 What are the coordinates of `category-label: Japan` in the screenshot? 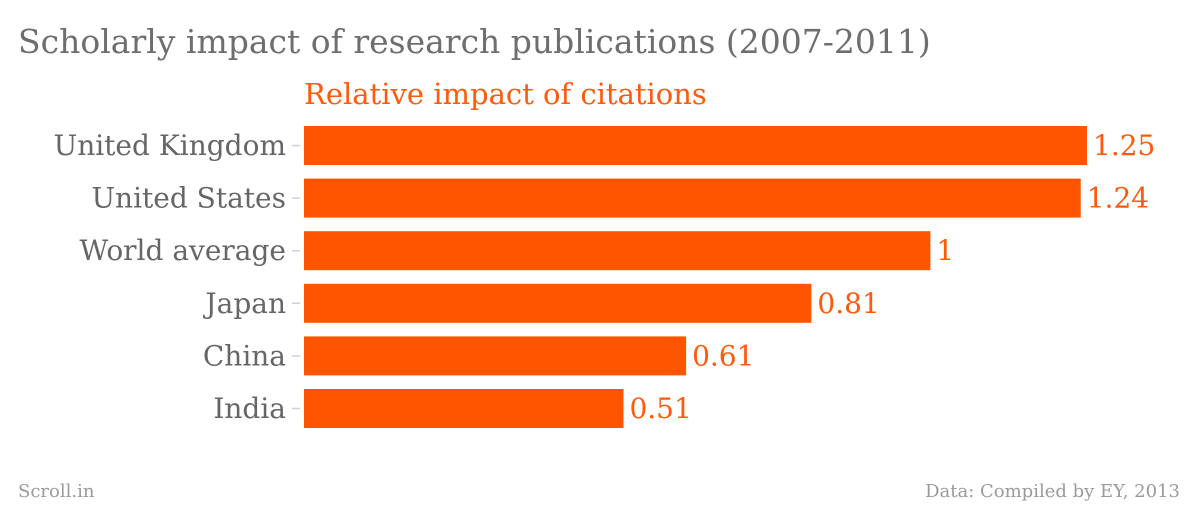 It's located at (244, 303).